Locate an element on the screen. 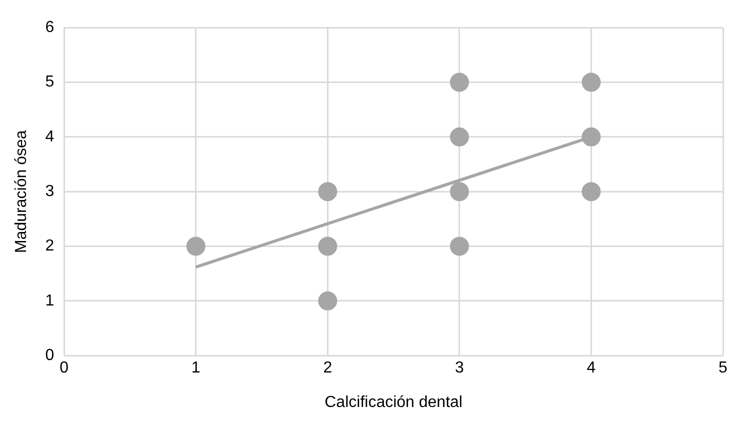  x-tick-label: 1 is located at coordinates (195, 368).